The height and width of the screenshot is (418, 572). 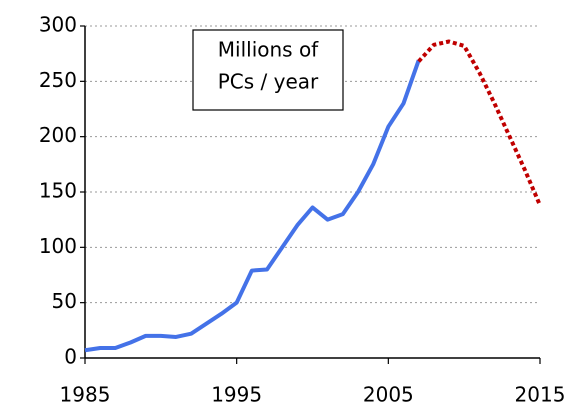 I want to click on y-tick-label: 150, so click(x=58, y=191).